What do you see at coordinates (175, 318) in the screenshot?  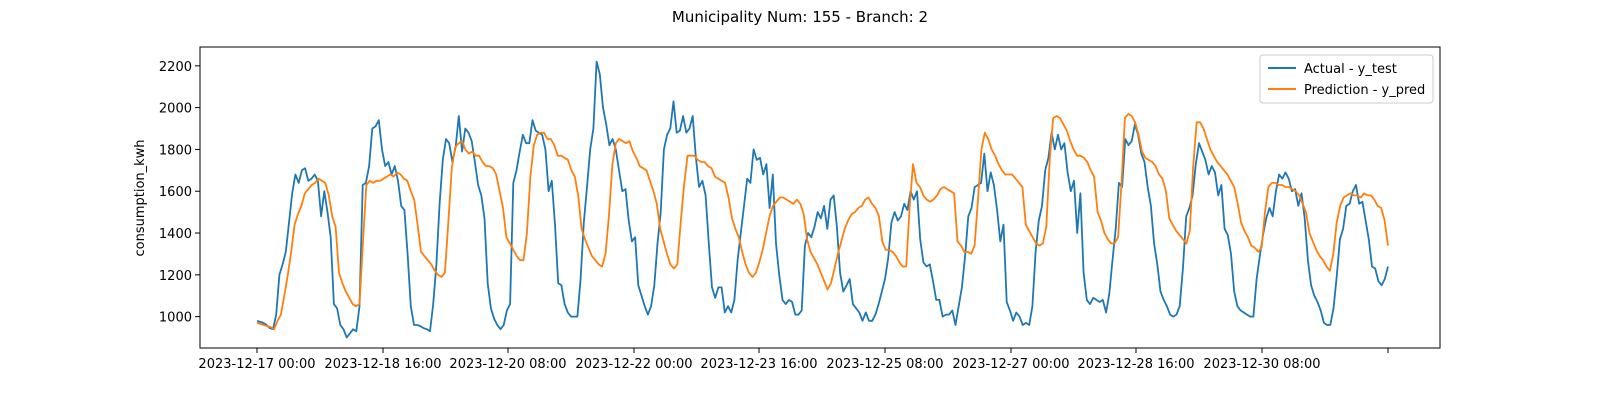 I see `y-tick-label: 1000` at bounding box center [175, 318].